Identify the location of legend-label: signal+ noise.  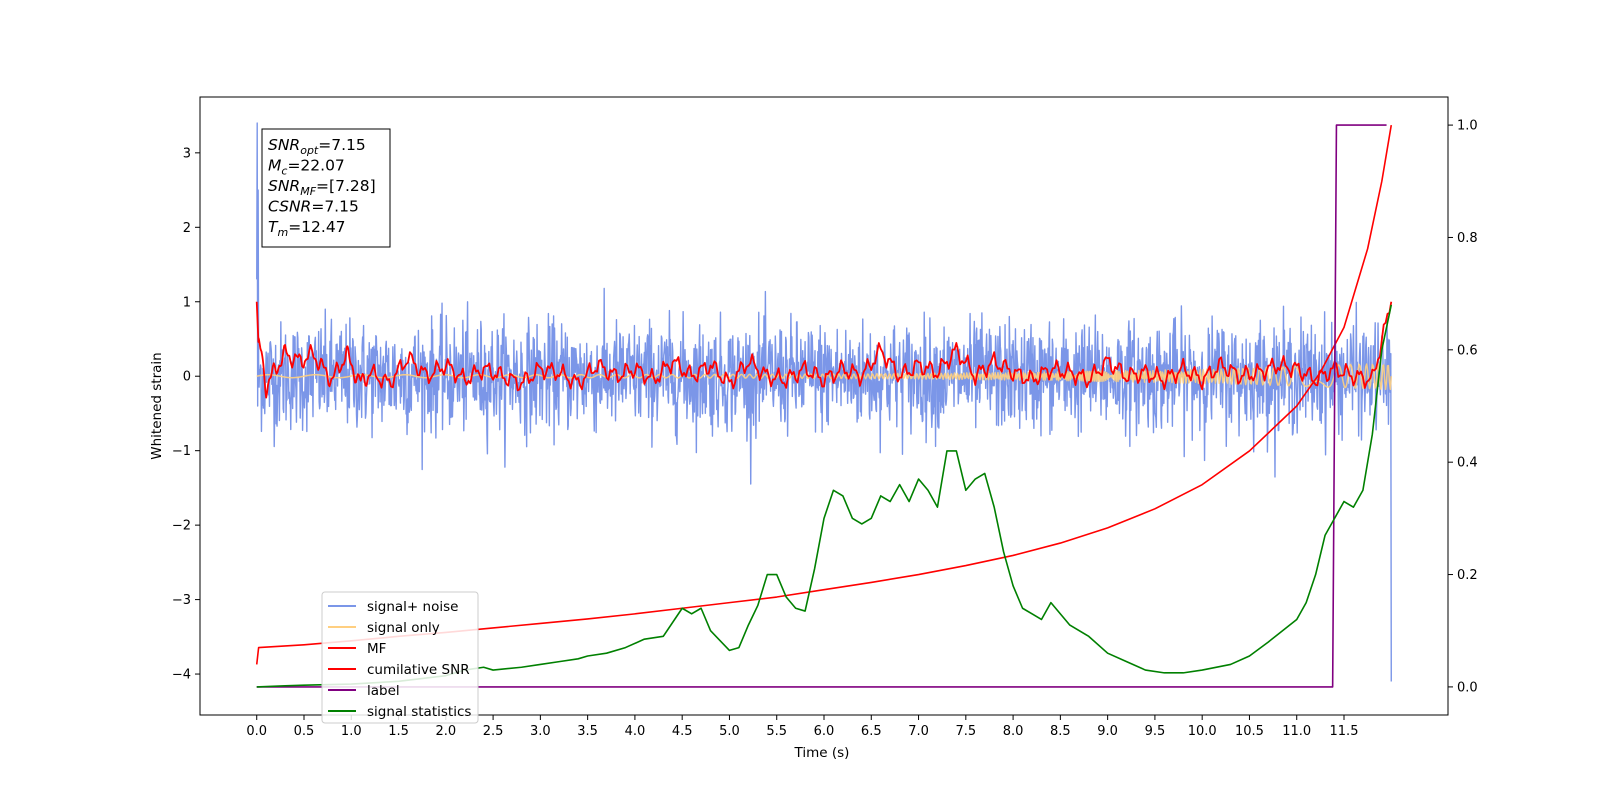
(412, 607).